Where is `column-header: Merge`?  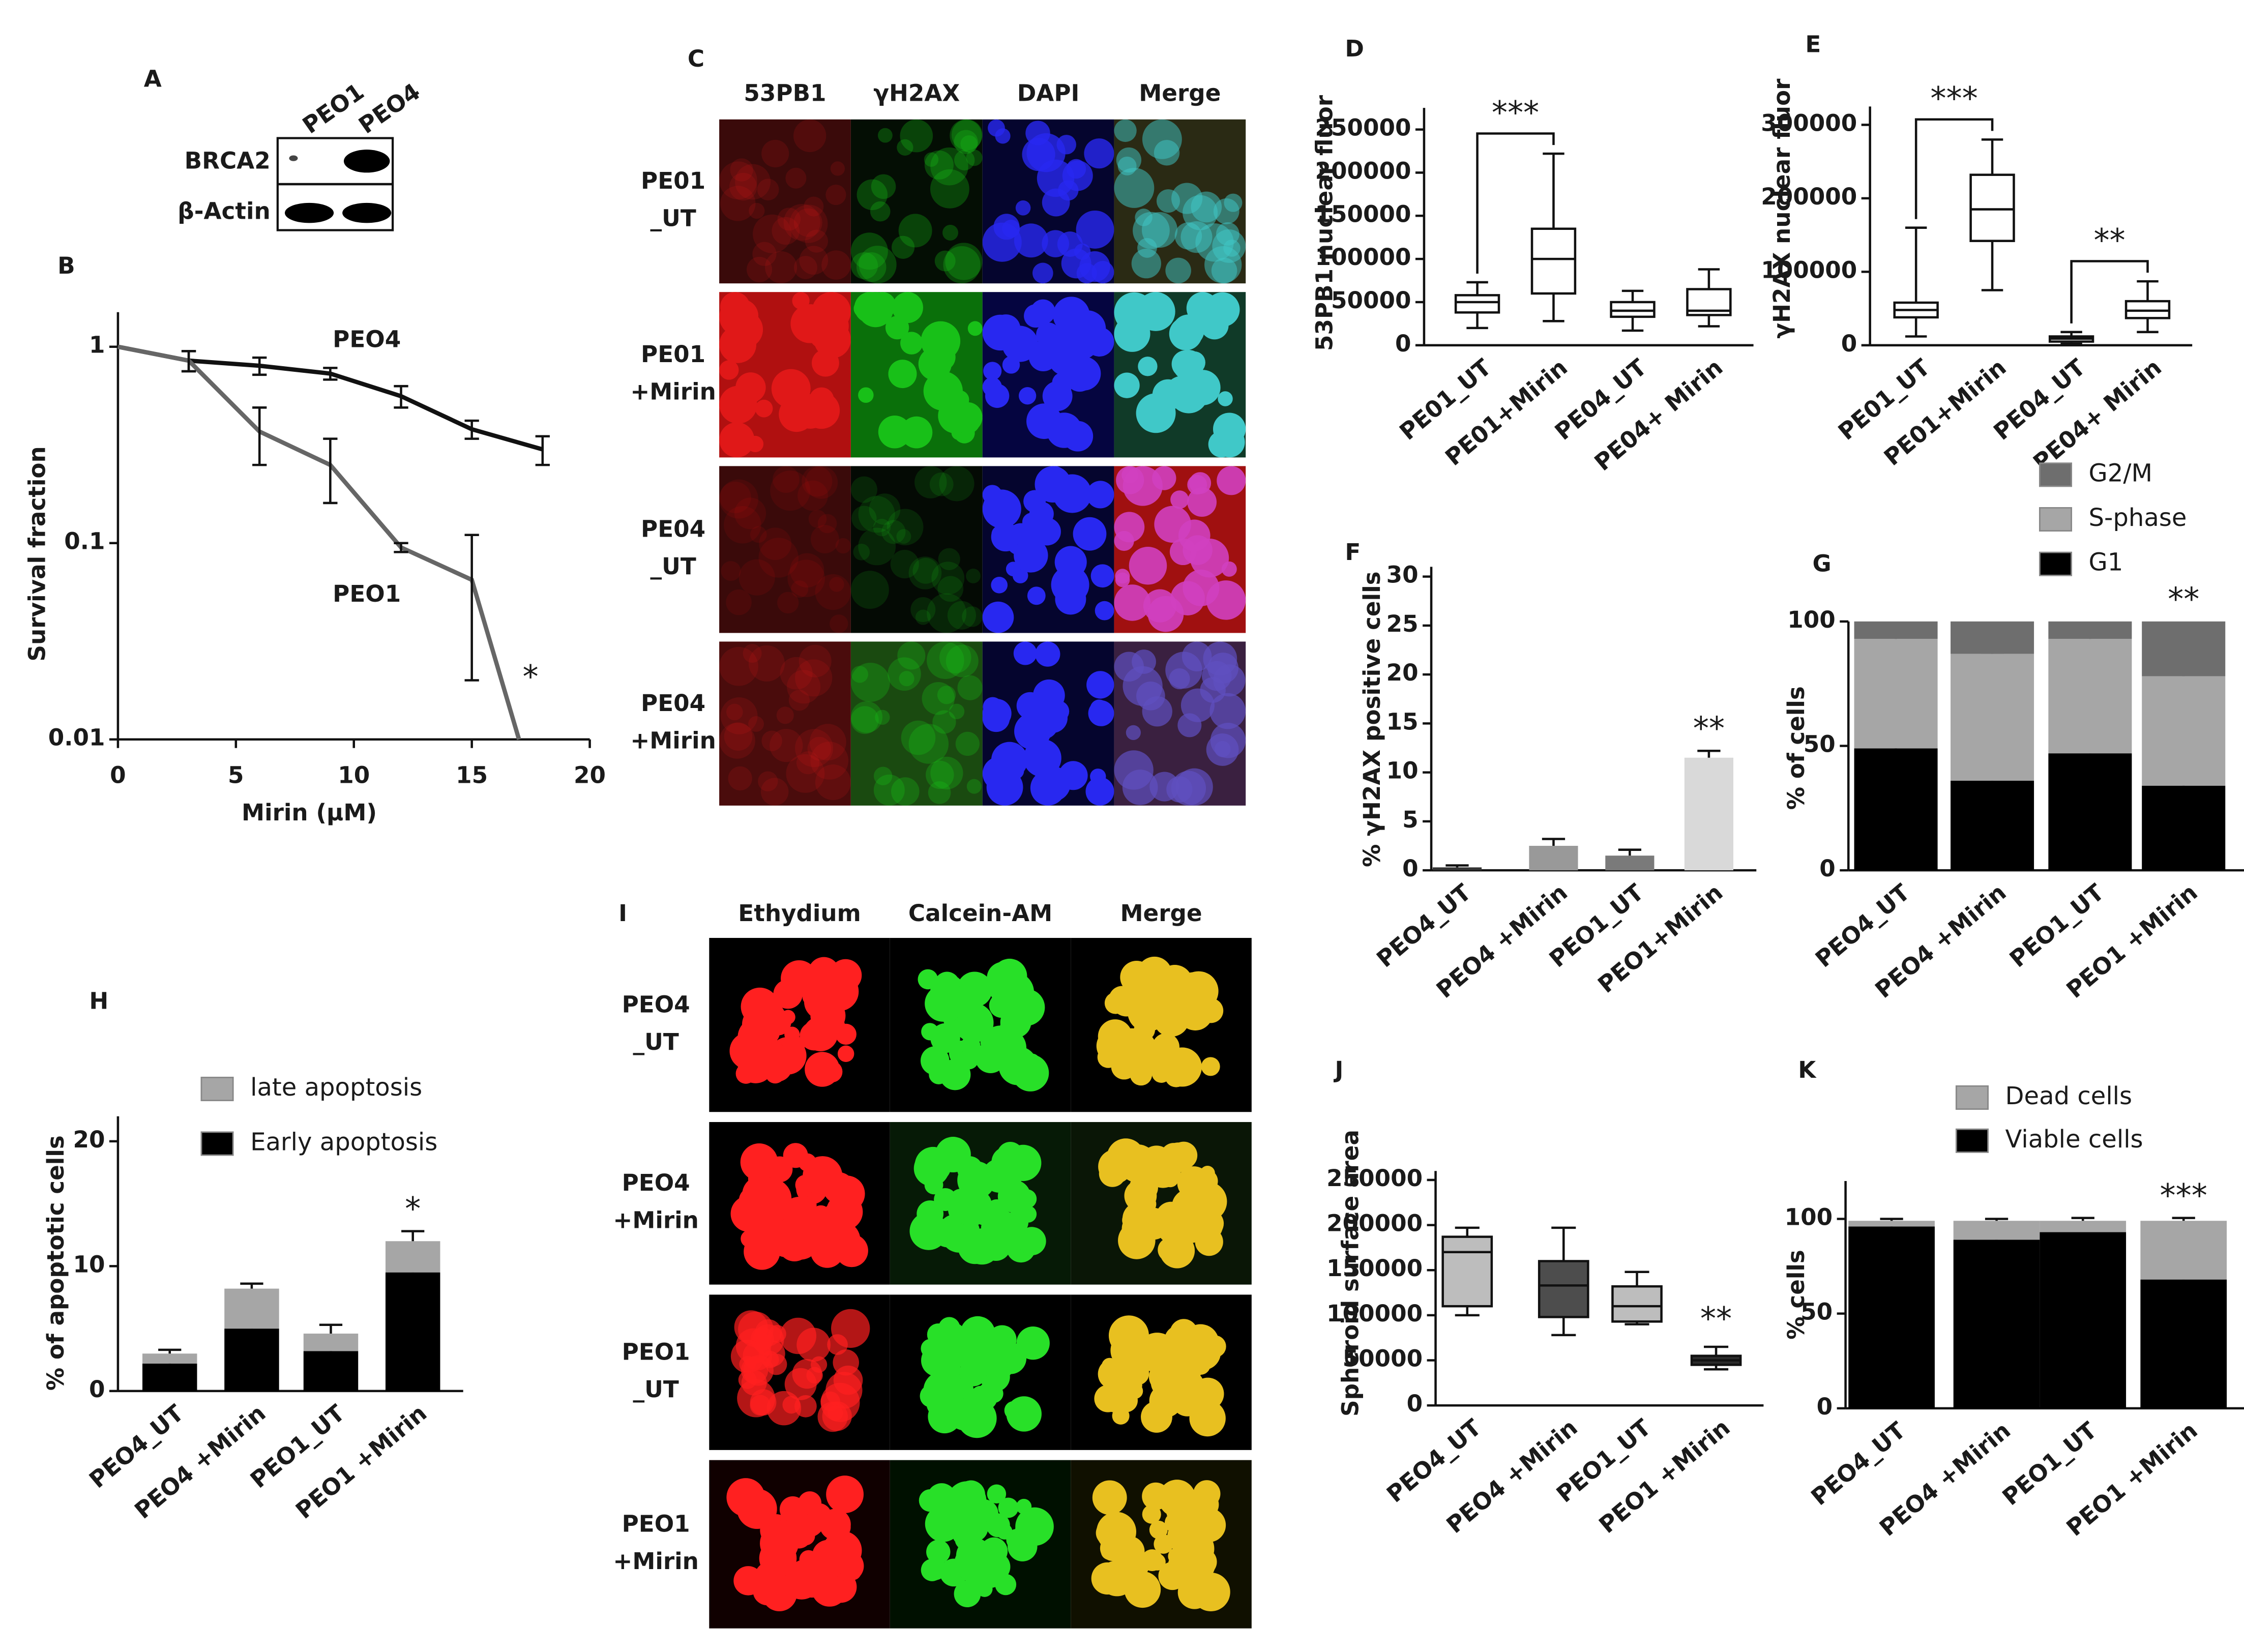 column-header: Merge is located at coordinates (1161, 913).